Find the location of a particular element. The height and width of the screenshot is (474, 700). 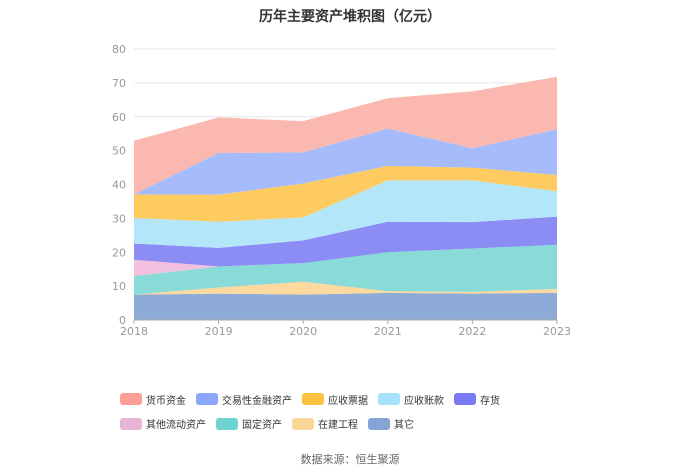

legend-item: 在建工程 is located at coordinates (325, 423).